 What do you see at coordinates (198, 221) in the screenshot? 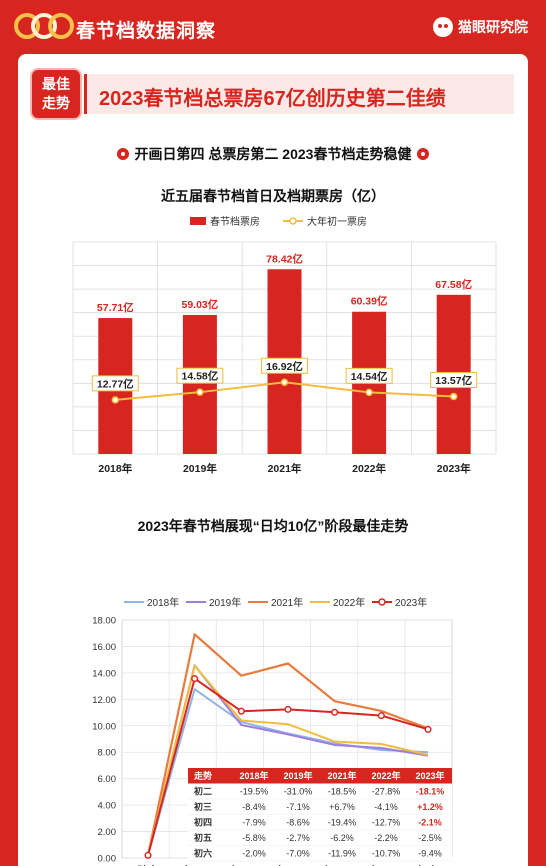
I see `legend-bar-swatch` at bounding box center [198, 221].